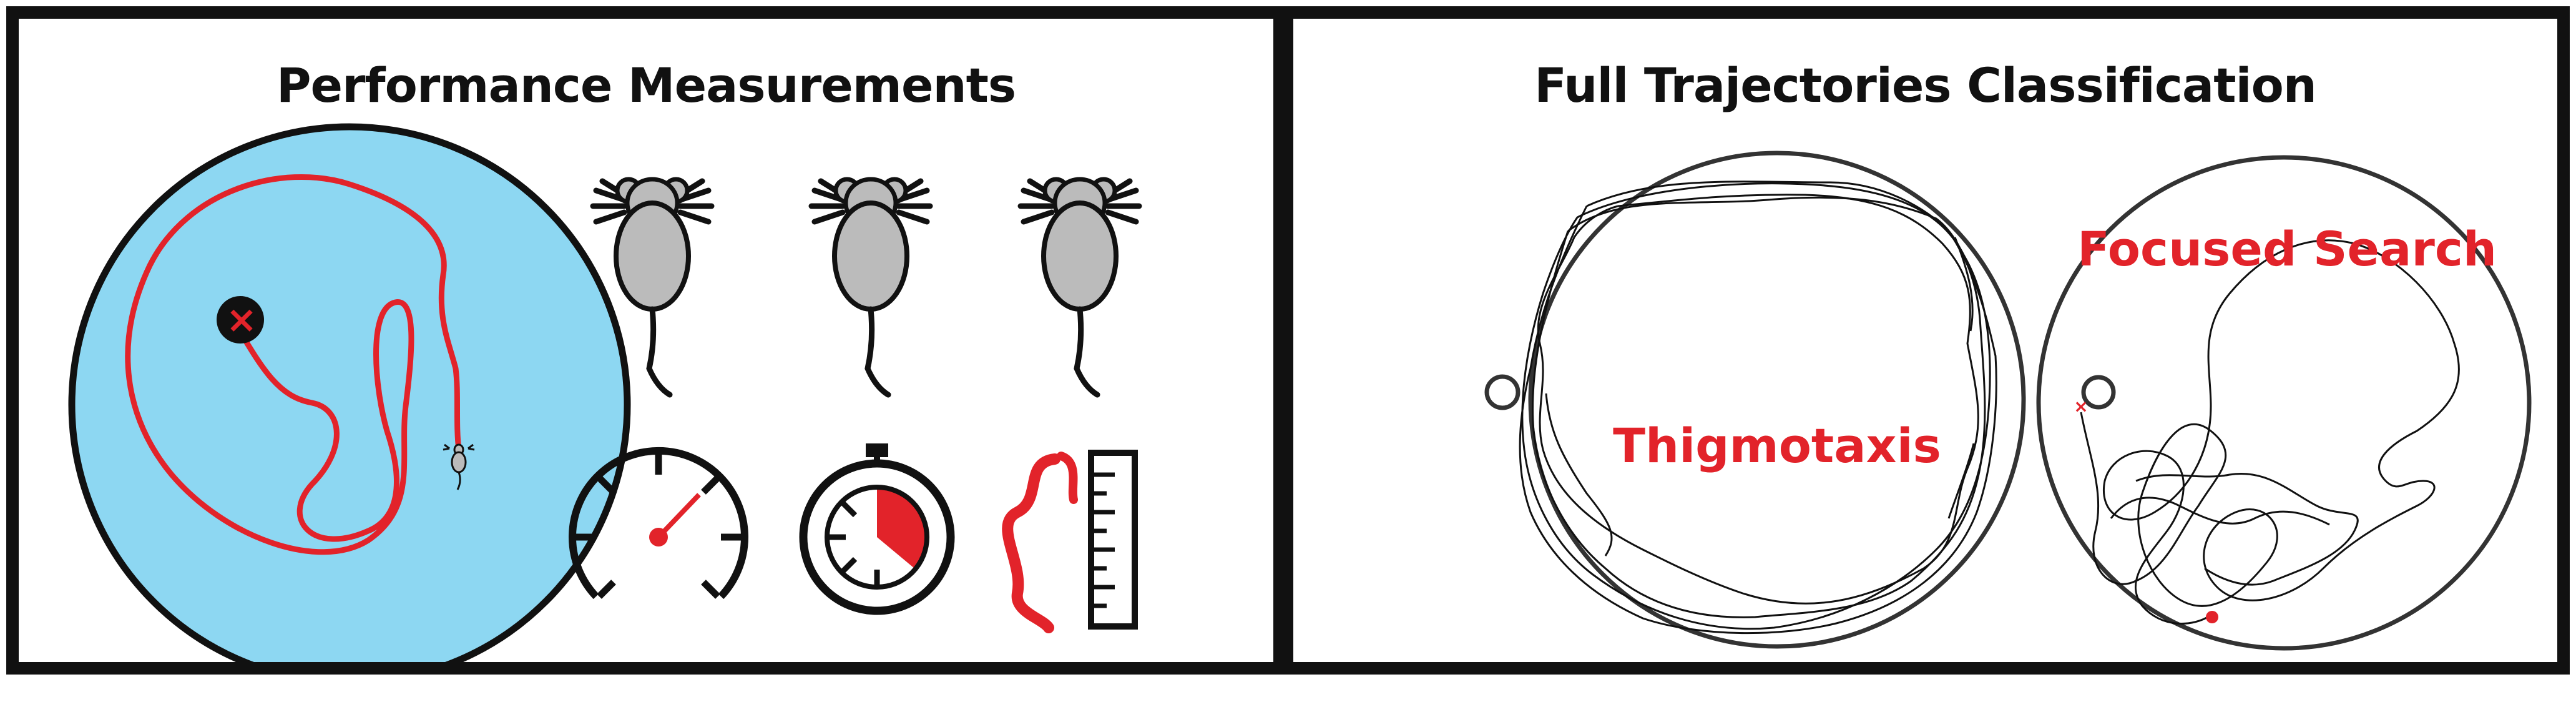 This screenshot has height=717, width=2576. What do you see at coordinates (293, 364) in the screenshot?
I see `swim-path` at bounding box center [293, 364].